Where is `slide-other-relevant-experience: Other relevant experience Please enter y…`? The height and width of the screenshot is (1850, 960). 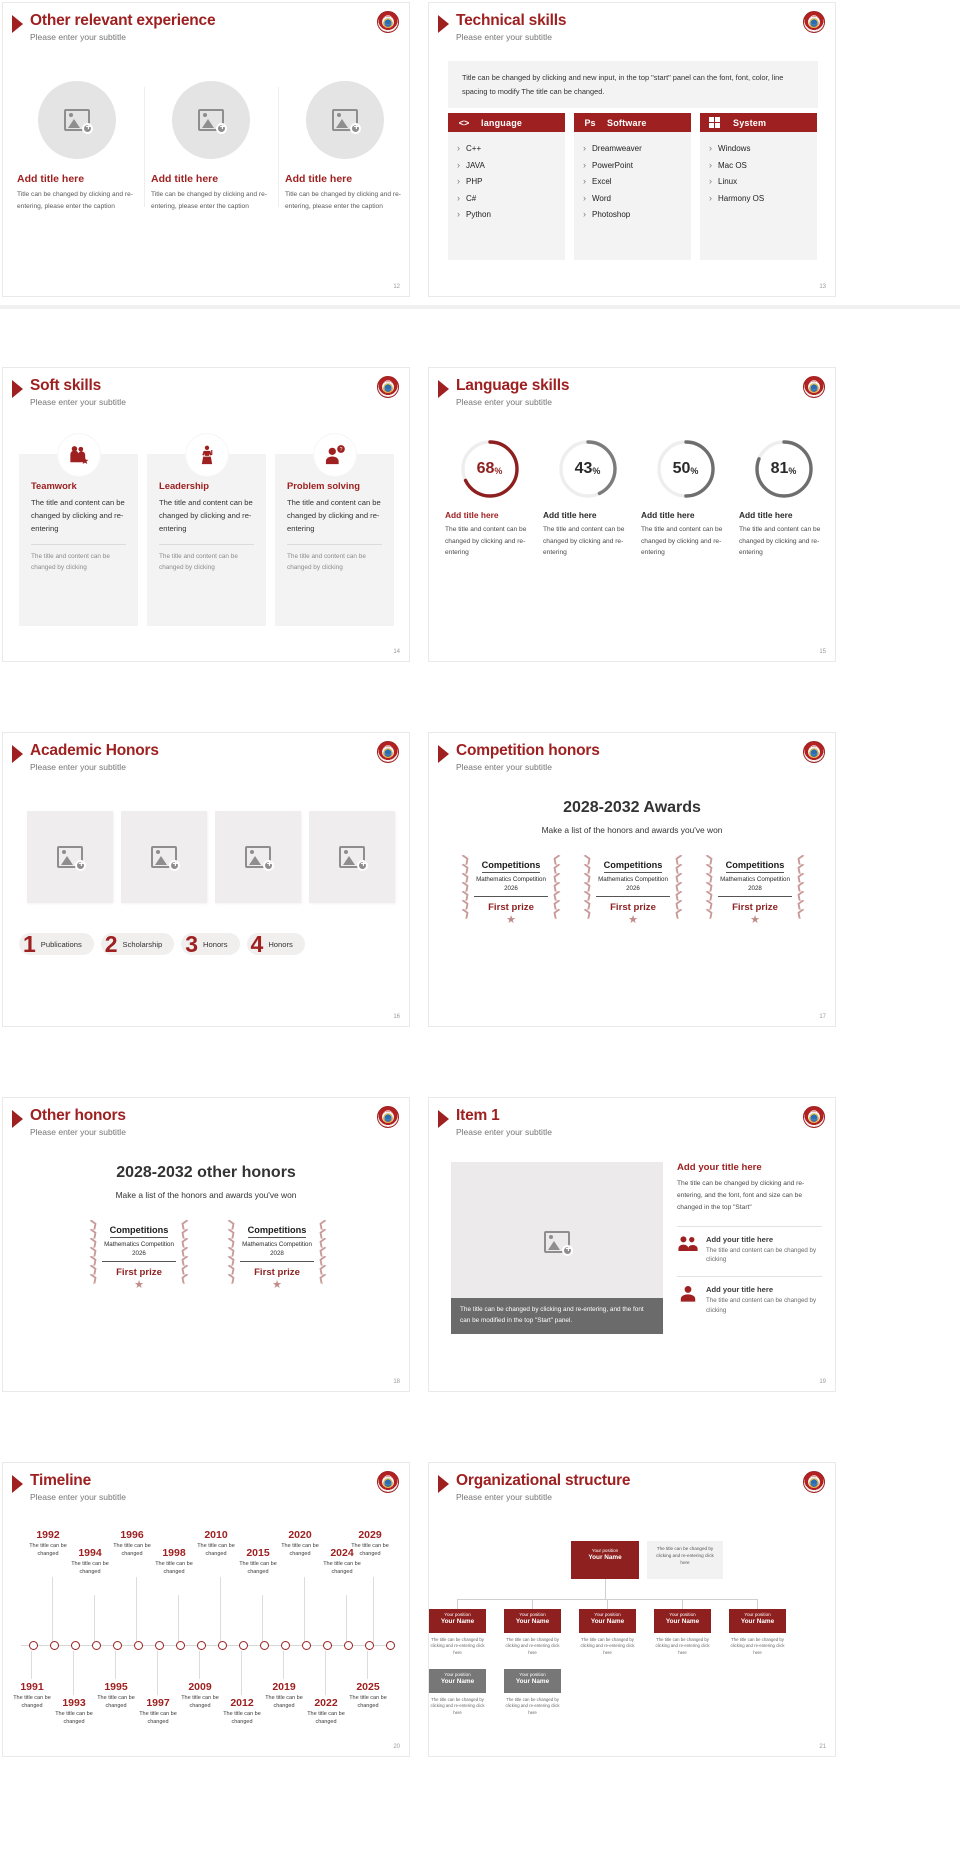 slide-other-relevant-experience: Other relevant experience Please enter y… is located at coordinates (206, 149).